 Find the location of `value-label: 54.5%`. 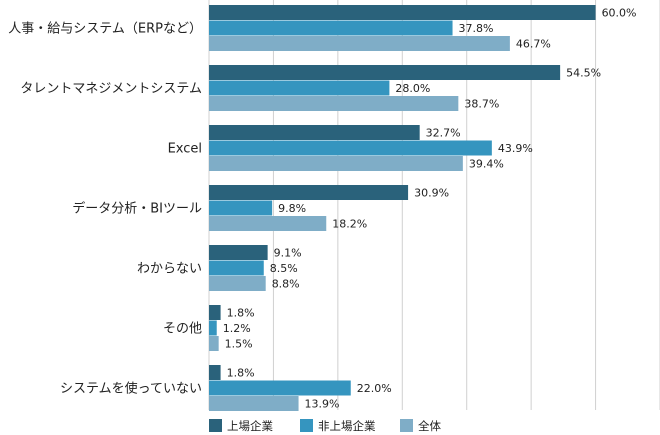

value-label: 54.5% is located at coordinates (583, 73).